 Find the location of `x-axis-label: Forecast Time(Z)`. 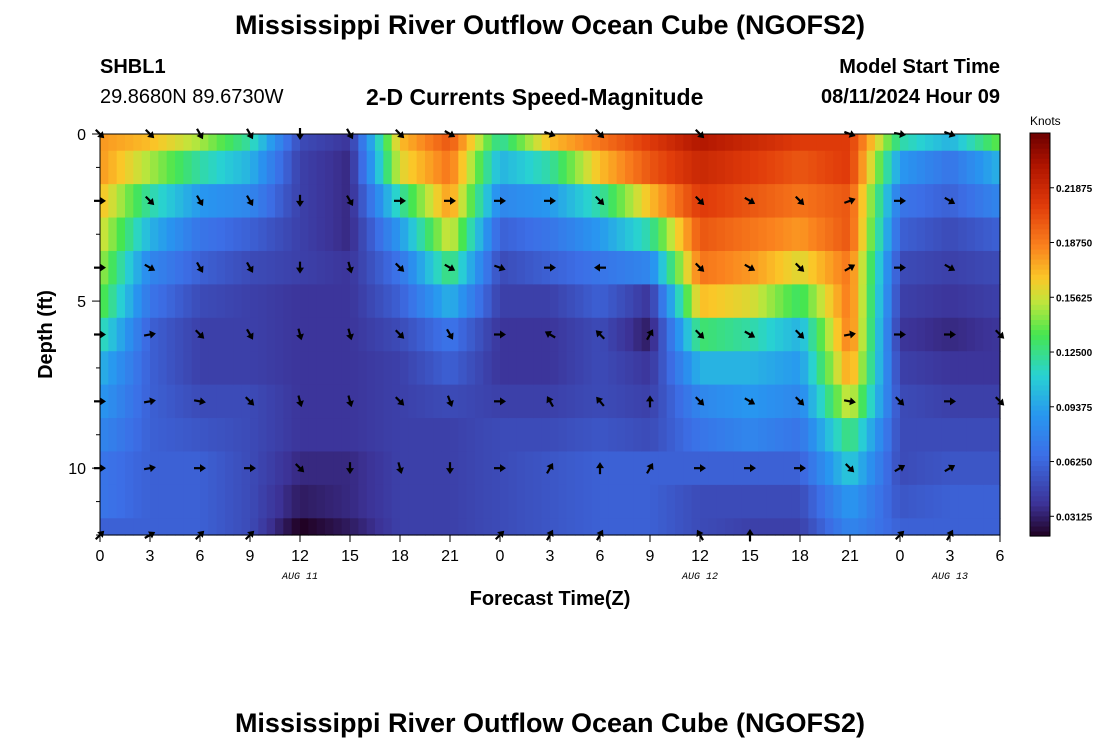

x-axis-label: Forecast Time(Z) is located at coordinates (550, 599).